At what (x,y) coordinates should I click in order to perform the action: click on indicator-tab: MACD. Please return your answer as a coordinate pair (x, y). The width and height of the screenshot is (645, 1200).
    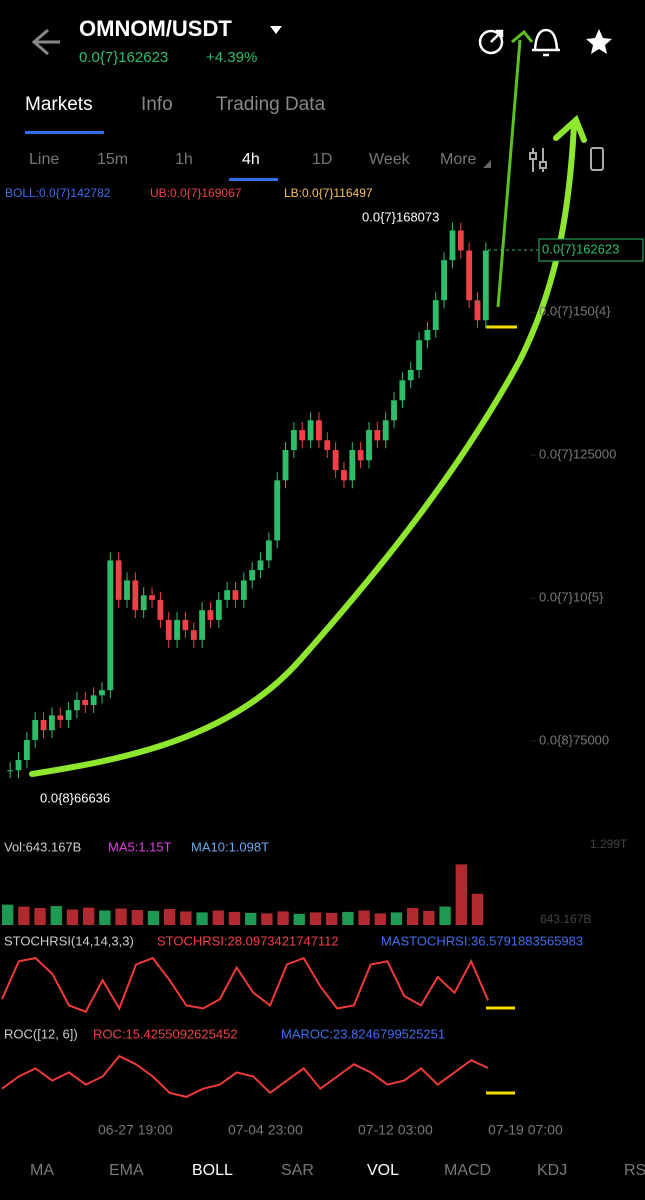
    Looking at the image, I should click on (467, 1170).